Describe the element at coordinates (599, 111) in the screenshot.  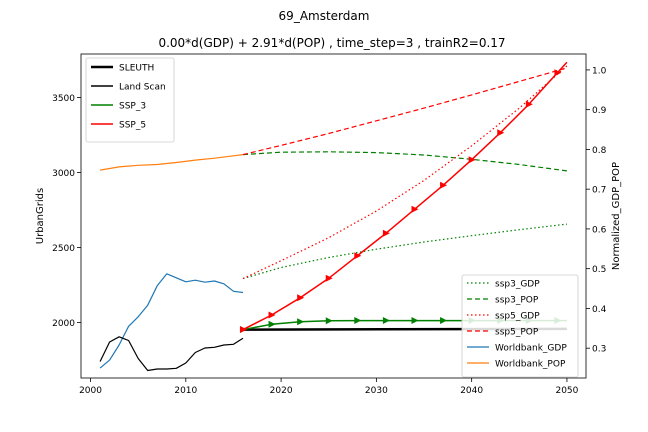
I see `y-tick-label-right: 0.9` at that location.